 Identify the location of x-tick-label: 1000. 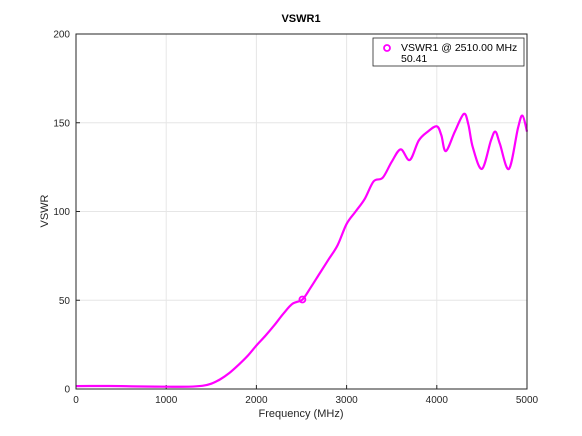
(166, 400).